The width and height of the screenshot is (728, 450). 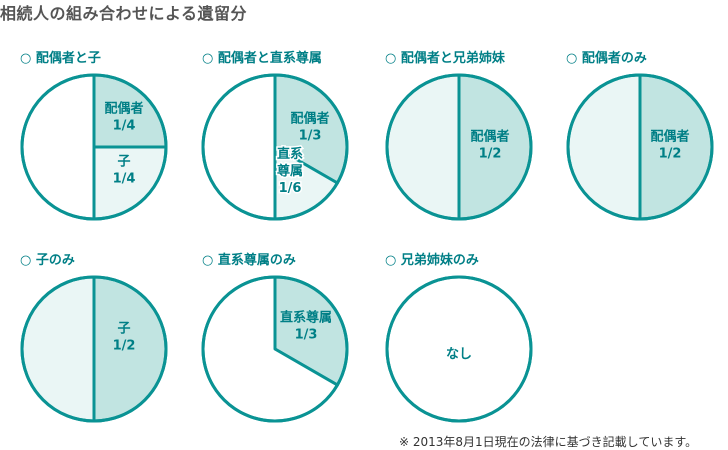 I want to click on pie-chart-4: 配偶者 1/2, so click(x=640, y=147).